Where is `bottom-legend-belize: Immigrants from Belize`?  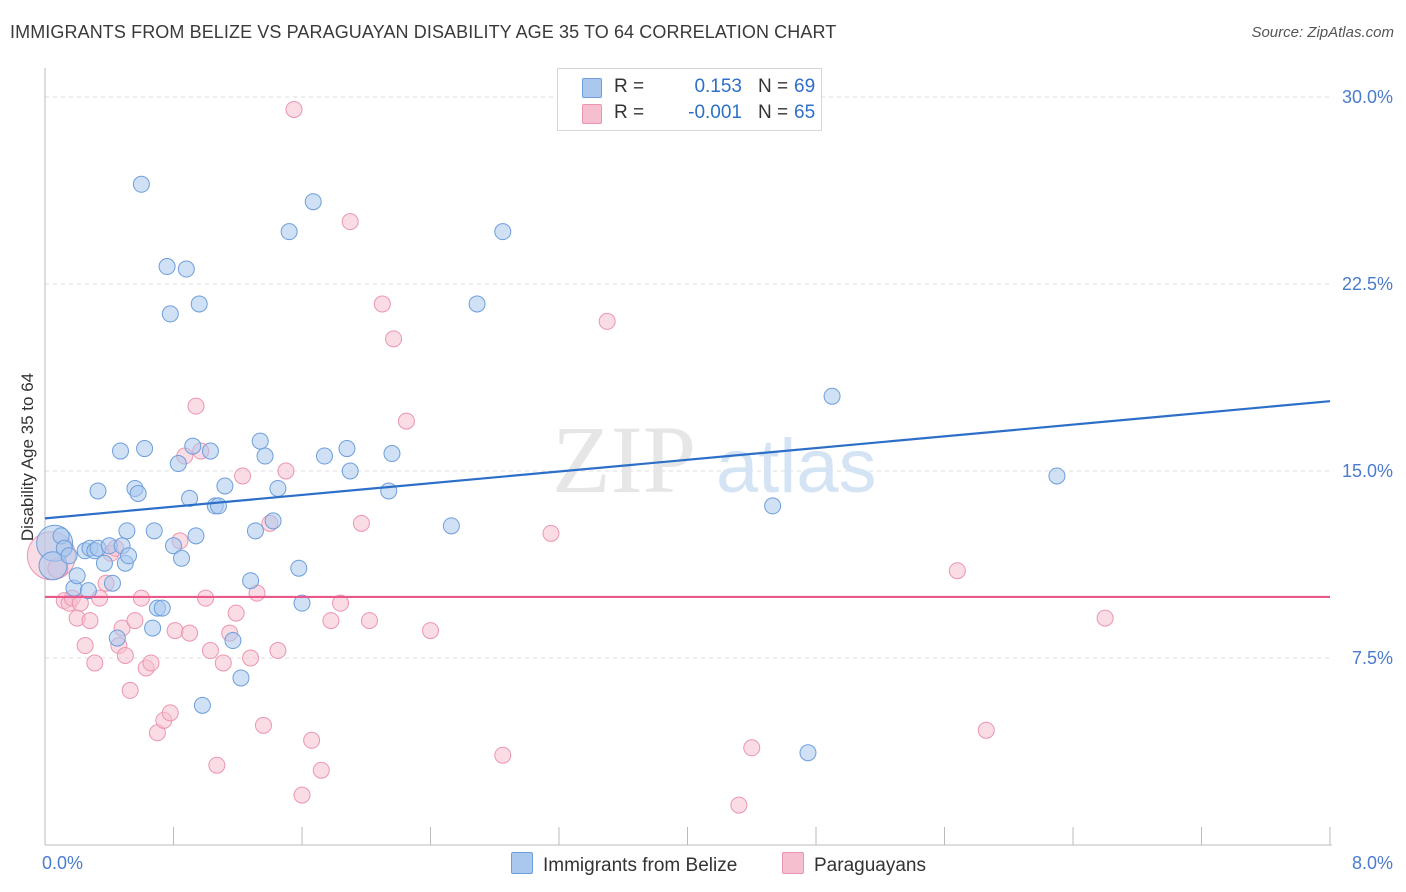
bottom-legend-belize: Immigrants from Belize is located at coordinates (624, 864).